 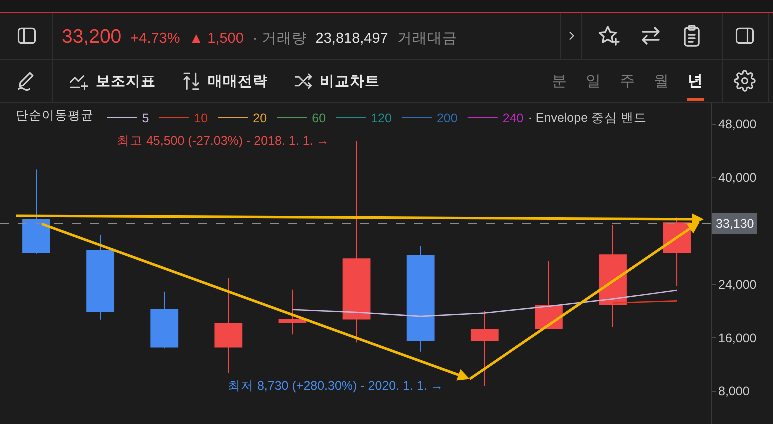 I want to click on legend-label: 10, so click(x=201, y=119).